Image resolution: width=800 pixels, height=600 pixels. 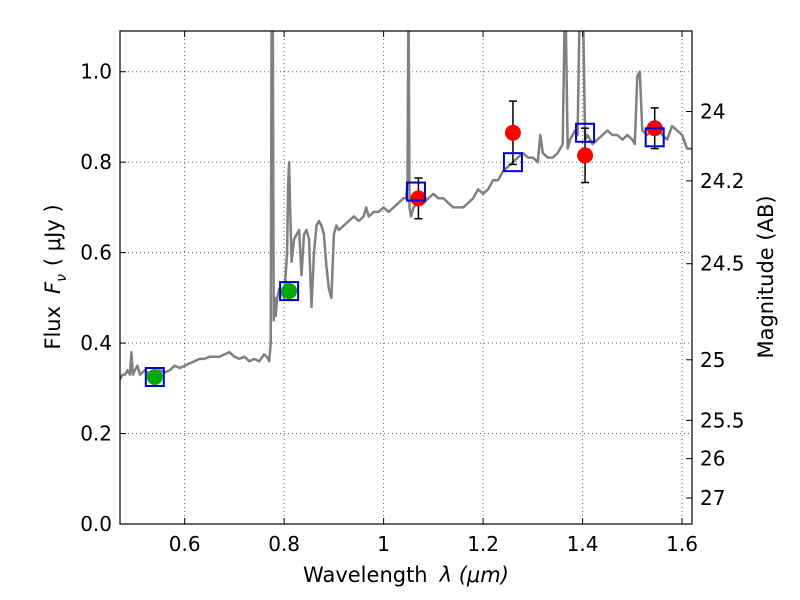 What do you see at coordinates (722, 420) in the screenshot?
I see `mag-tick-label: 25.5` at bounding box center [722, 420].